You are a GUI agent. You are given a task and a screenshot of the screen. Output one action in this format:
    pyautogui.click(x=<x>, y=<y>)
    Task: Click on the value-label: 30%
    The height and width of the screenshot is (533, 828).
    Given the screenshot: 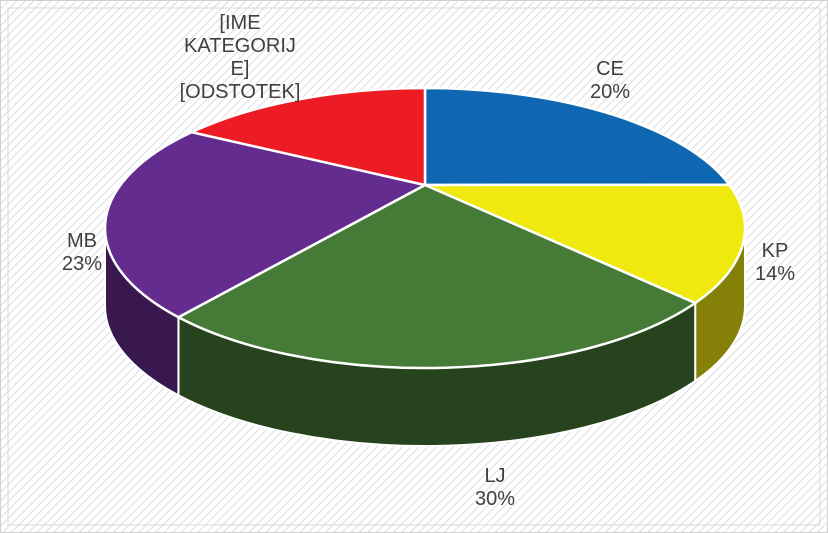 What is the action you would take?
    pyautogui.click(x=495, y=499)
    